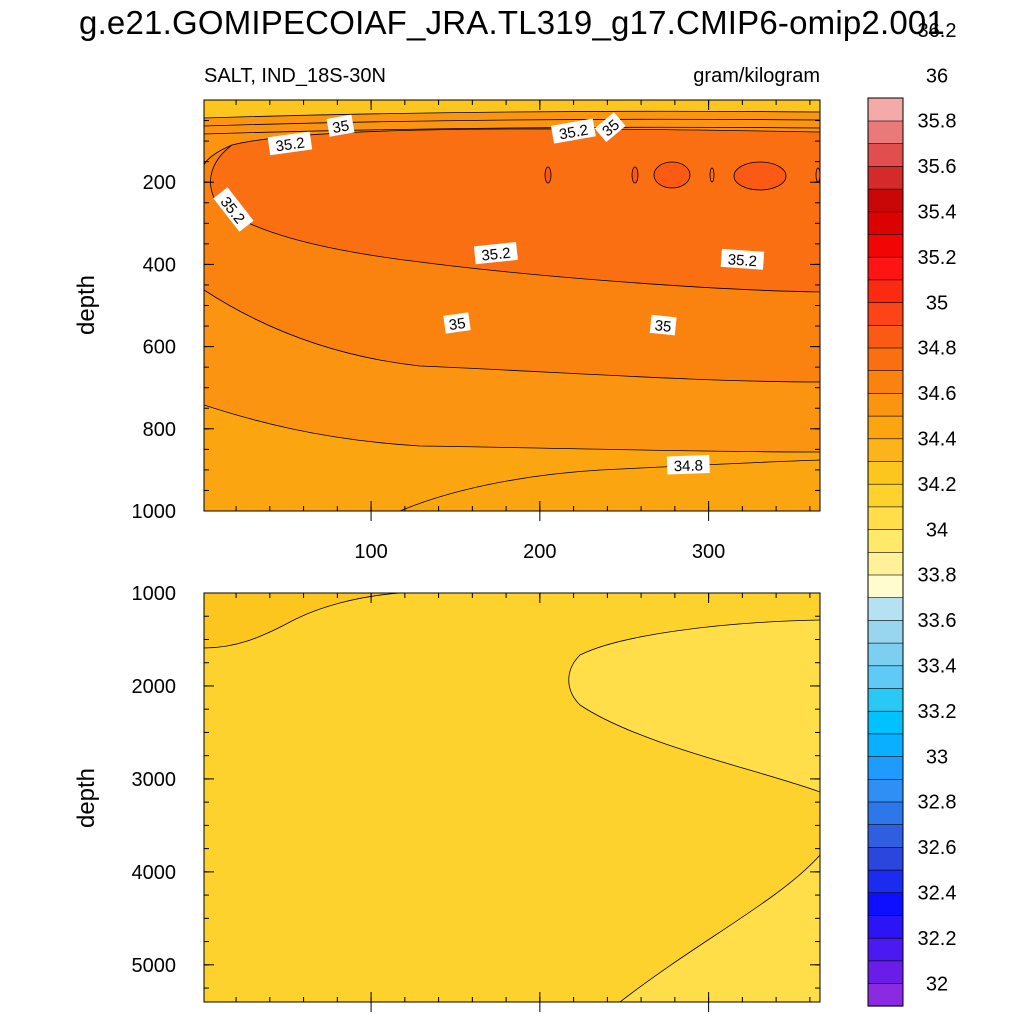  Describe the element at coordinates (694, 706) in the screenshot. I see `band-34-7-deep` at that location.